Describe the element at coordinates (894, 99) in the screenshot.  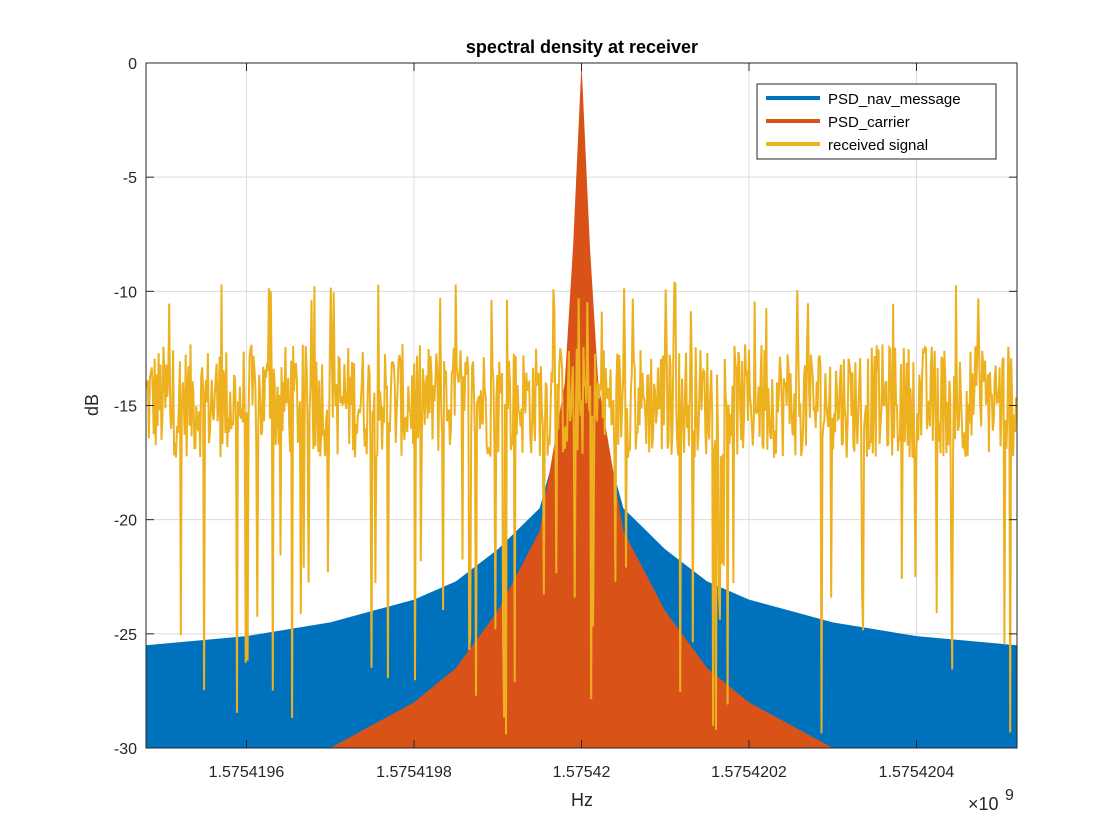
I see `legend-label-psd-nav-message: PSD_nav_message` at that location.